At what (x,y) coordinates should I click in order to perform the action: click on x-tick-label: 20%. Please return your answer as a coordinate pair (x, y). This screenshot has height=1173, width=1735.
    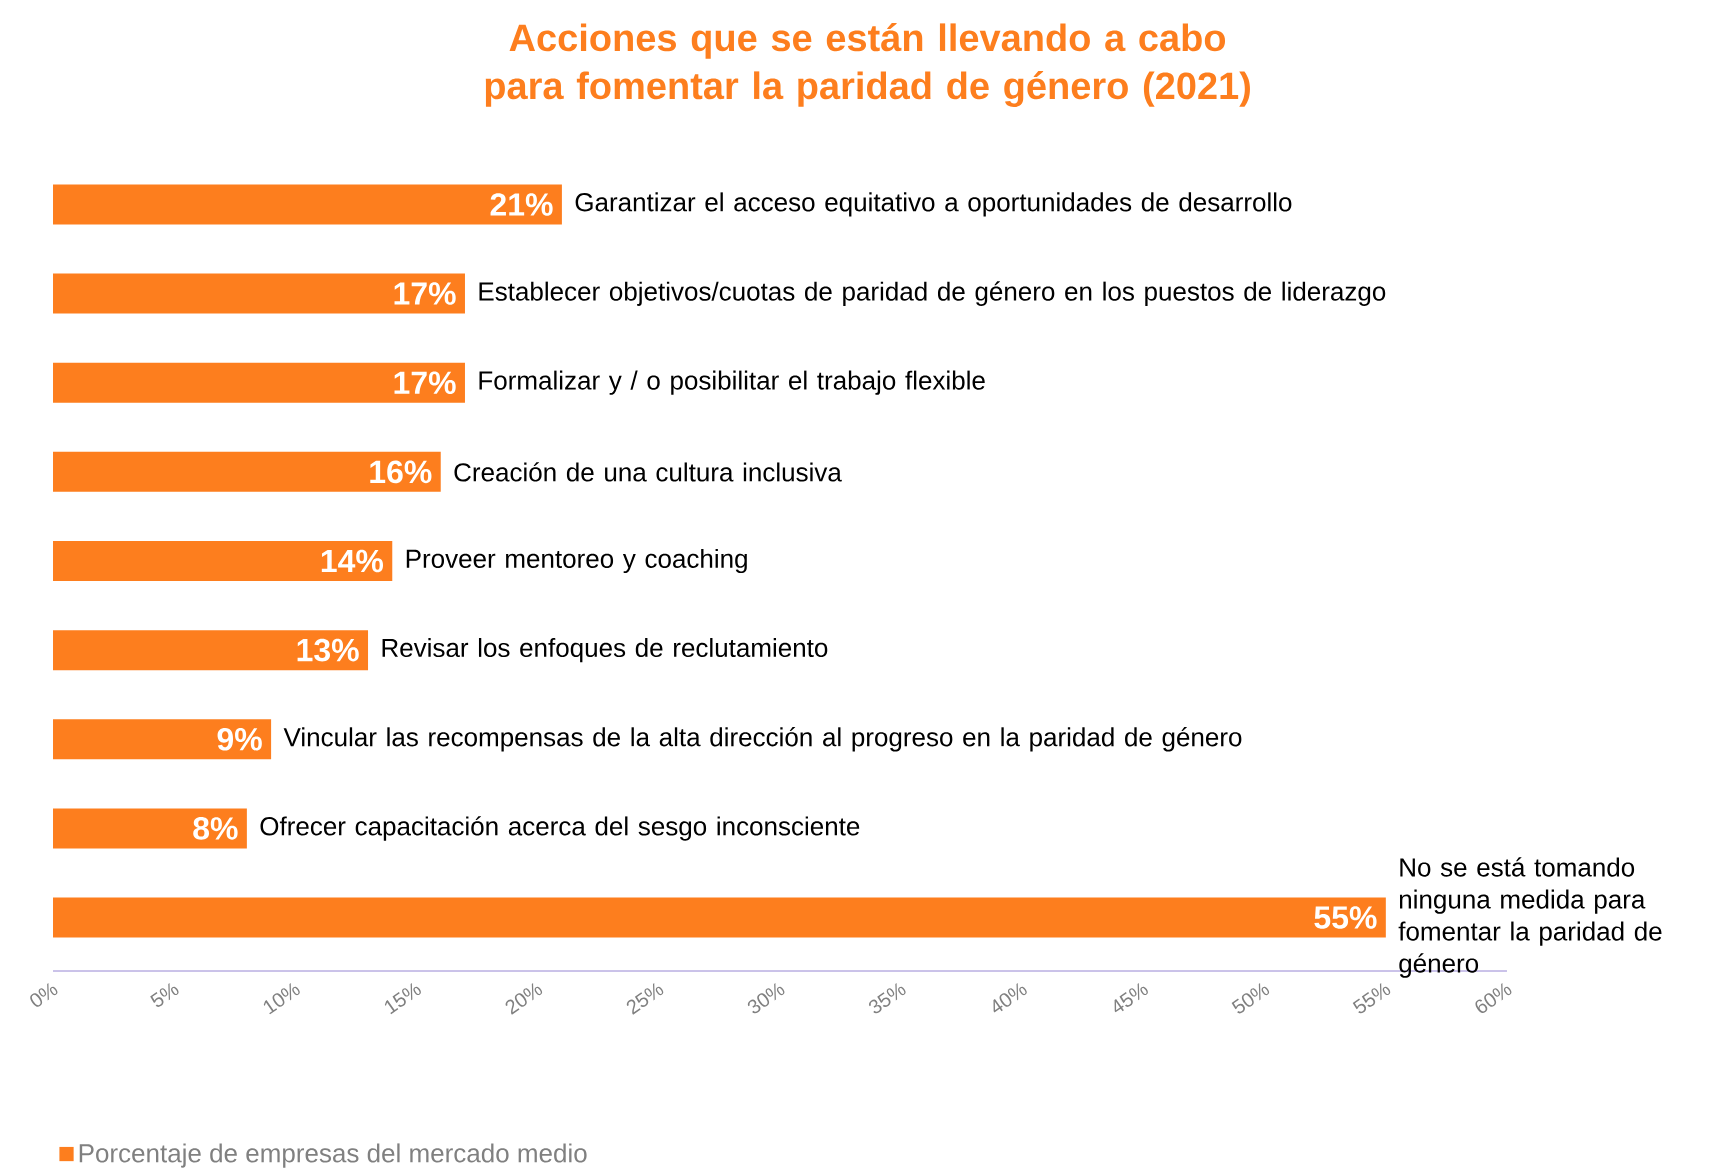
    Looking at the image, I should click on (524, 998).